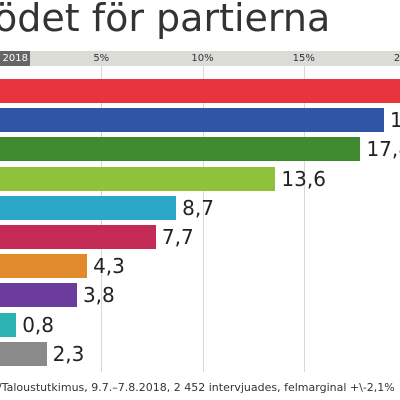 This screenshot has width=400, height=400. What do you see at coordinates (383, 149) in the screenshot?
I see `bar-value-label: 17,8` at bounding box center [383, 149].